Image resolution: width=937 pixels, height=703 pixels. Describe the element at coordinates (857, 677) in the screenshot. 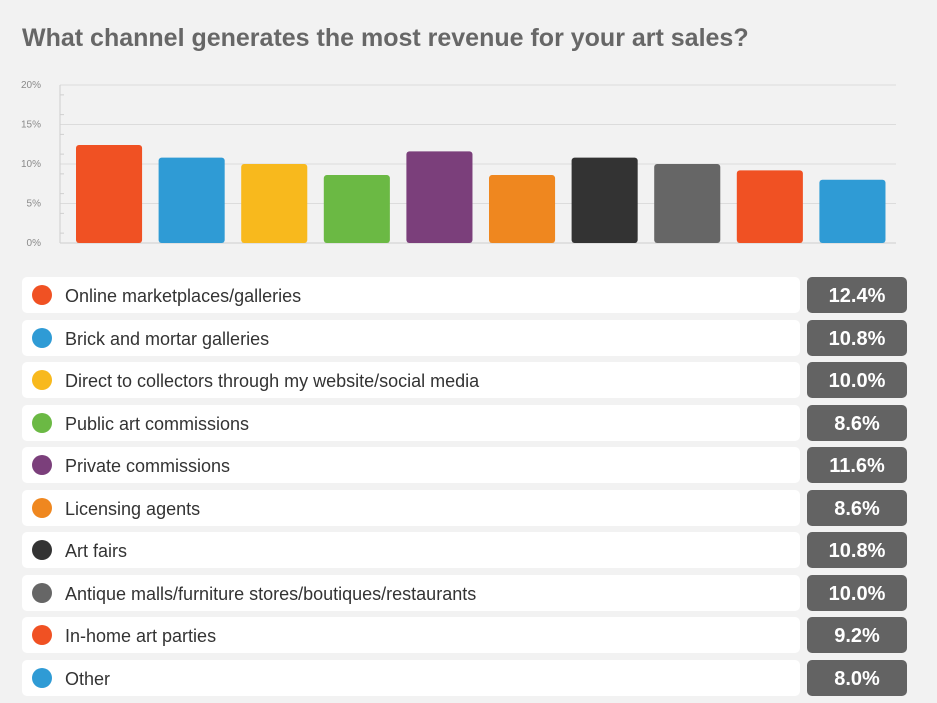

I see `value-label: 8.0%` at that location.